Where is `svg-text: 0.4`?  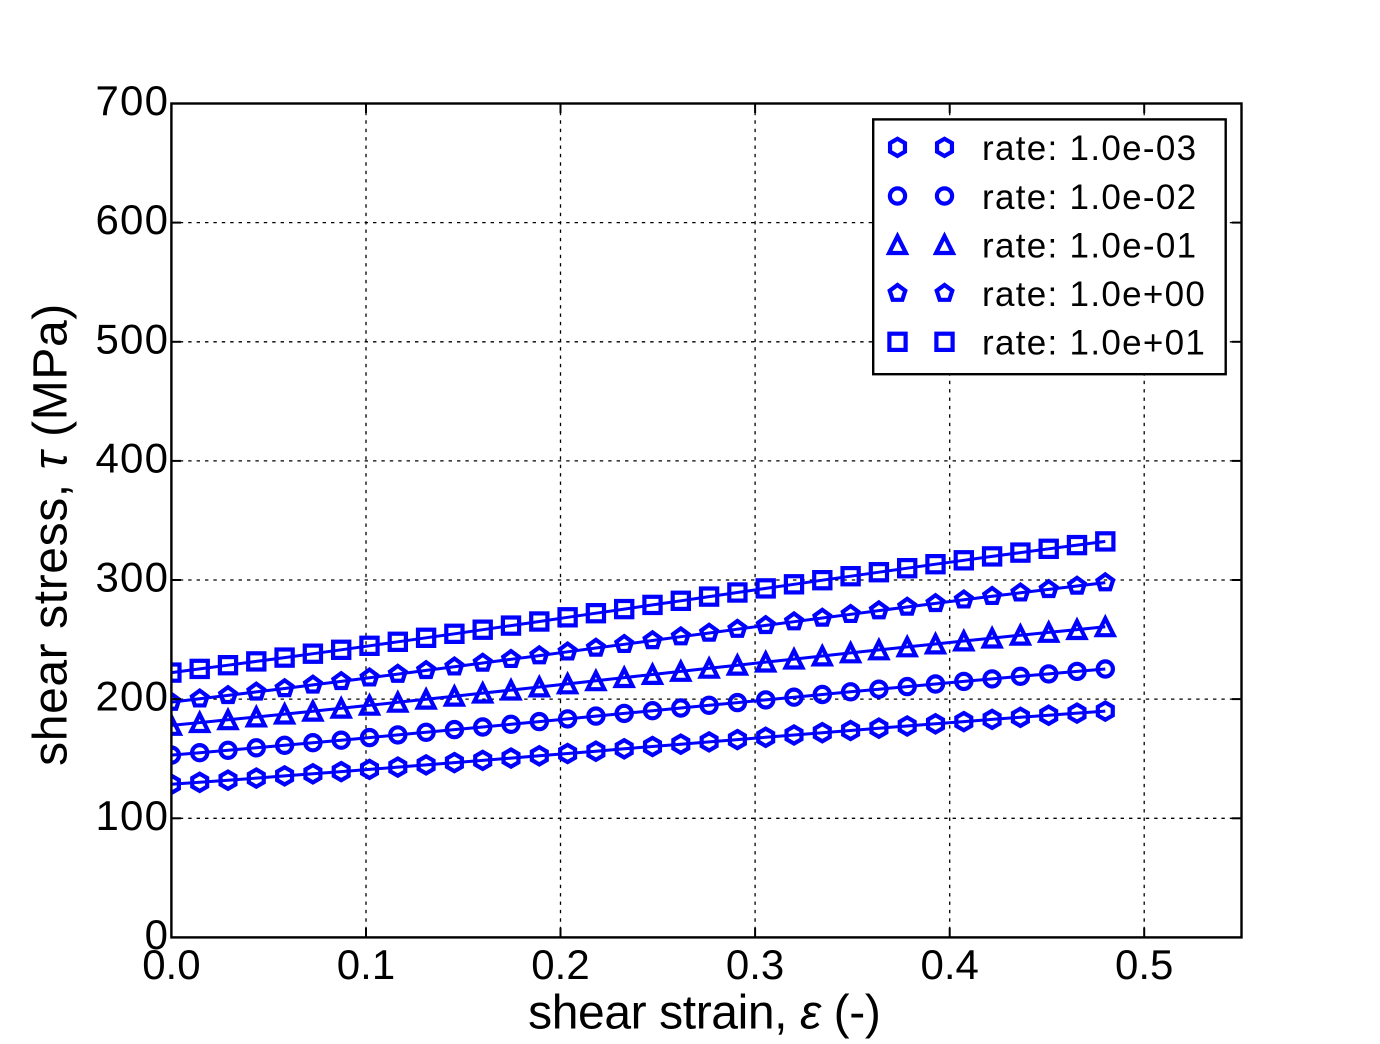
svg-text: 0.4 is located at coordinates (950, 964).